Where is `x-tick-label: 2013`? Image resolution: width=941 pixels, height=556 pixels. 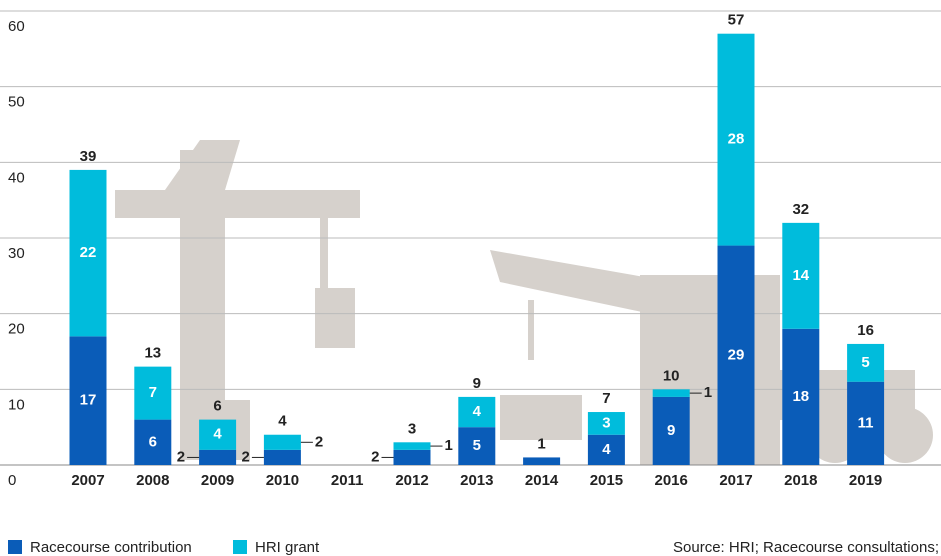 x-tick-label: 2013 is located at coordinates (476, 480).